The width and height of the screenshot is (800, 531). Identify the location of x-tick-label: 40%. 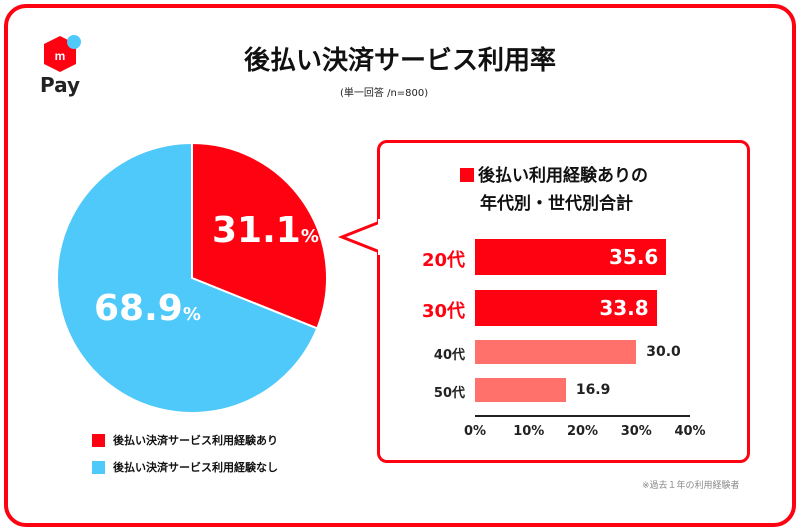
(690, 431).